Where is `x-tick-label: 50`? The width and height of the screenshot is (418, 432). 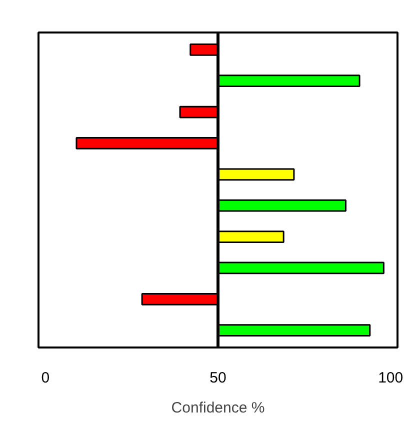 x-tick-label: 50 is located at coordinates (218, 378).